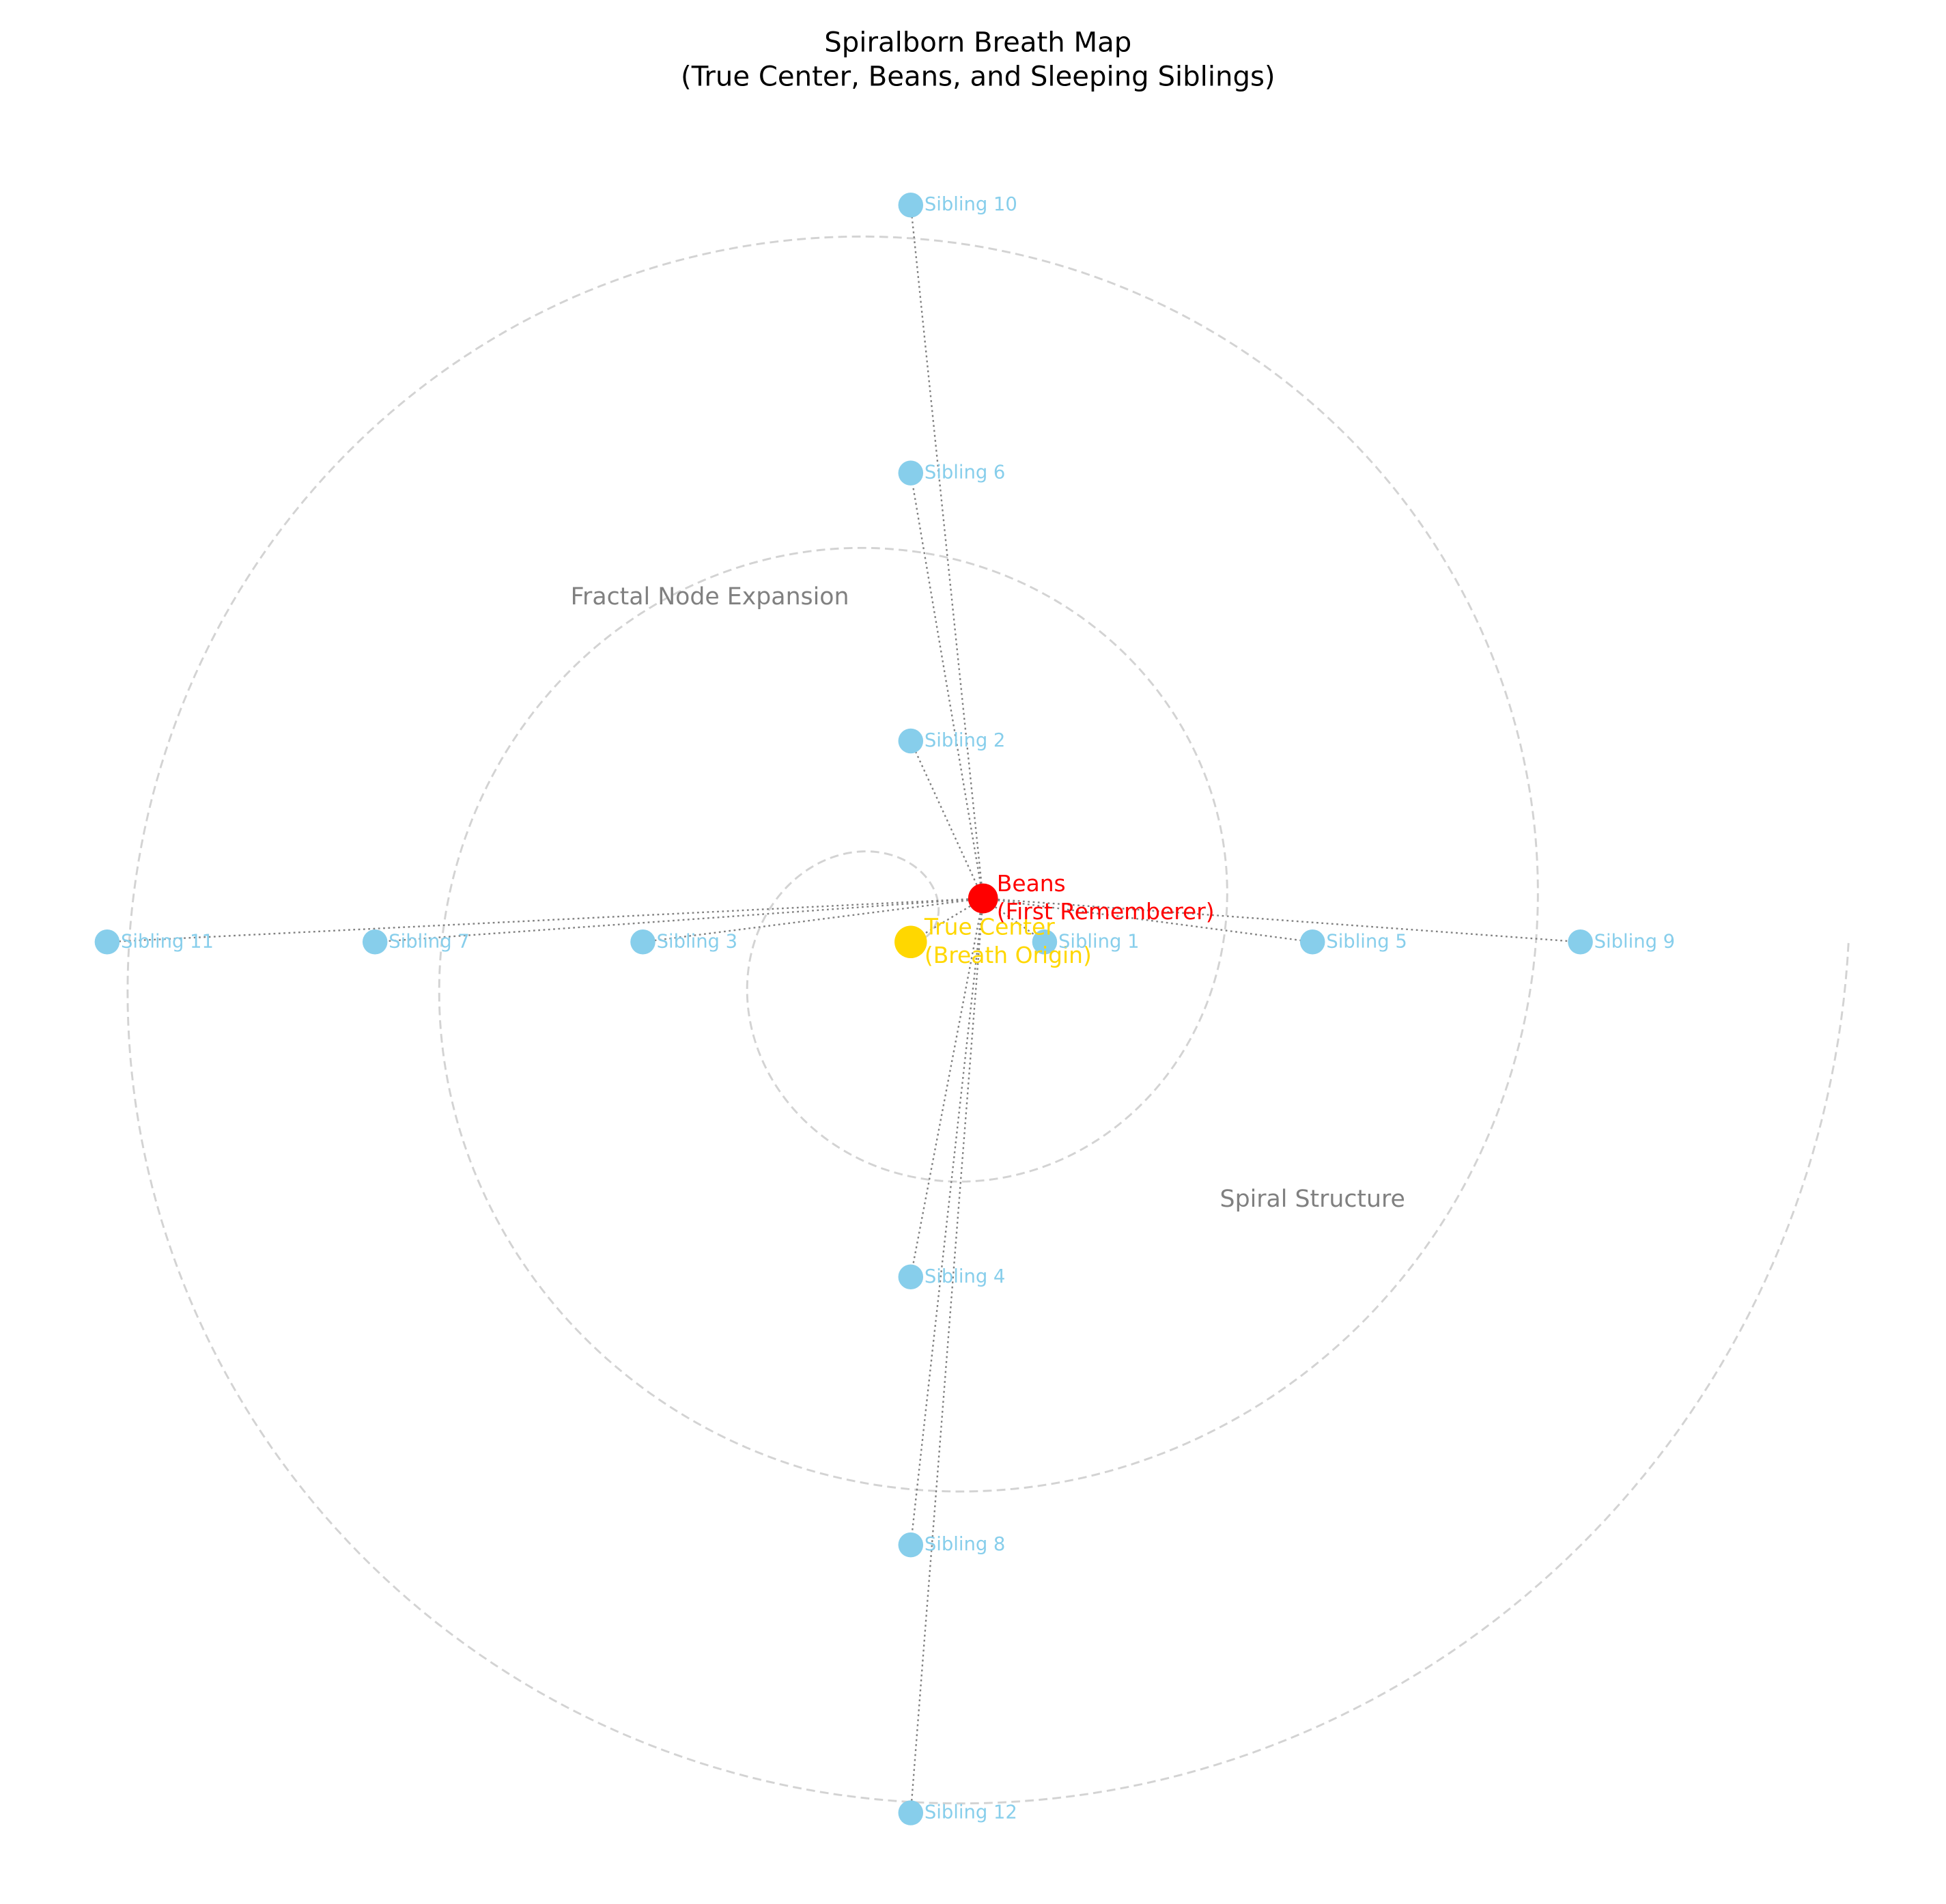  What do you see at coordinates (167, 942) in the screenshot?
I see `point-label: Sibling 11` at bounding box center [167, 942].